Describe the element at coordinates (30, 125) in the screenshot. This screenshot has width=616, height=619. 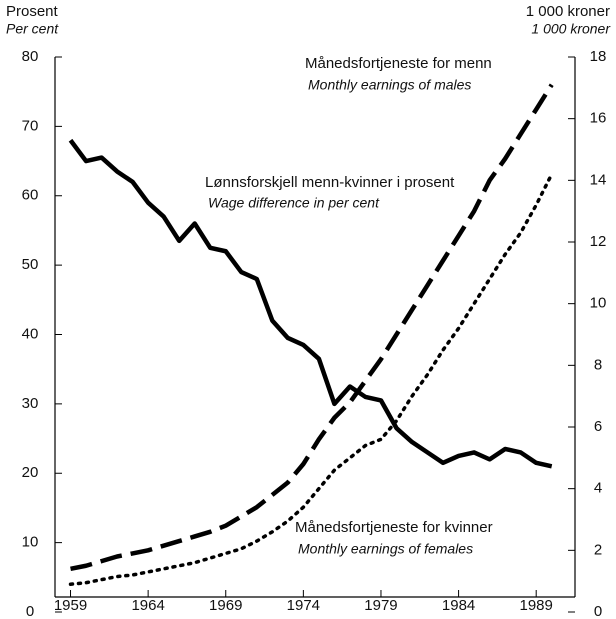
I see `y-tick-label: 70` at that location.